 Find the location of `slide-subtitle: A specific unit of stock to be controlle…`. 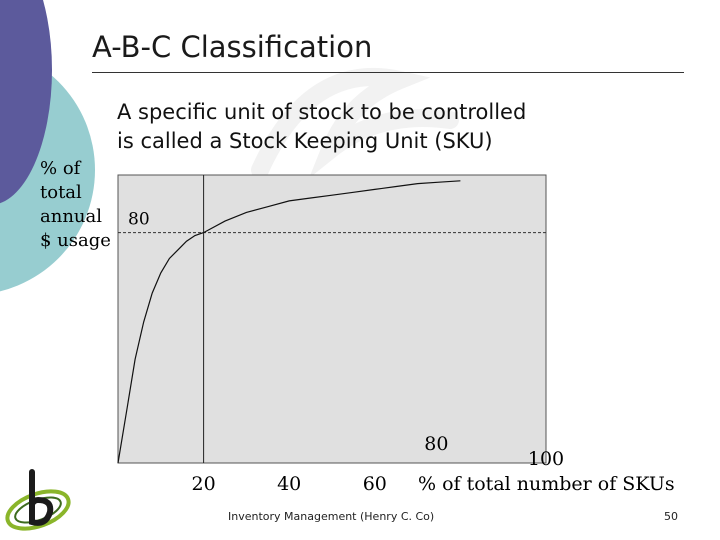

slide-subtitle: A specific unit of stock to be controlle… is located at coordinates (321, 127).